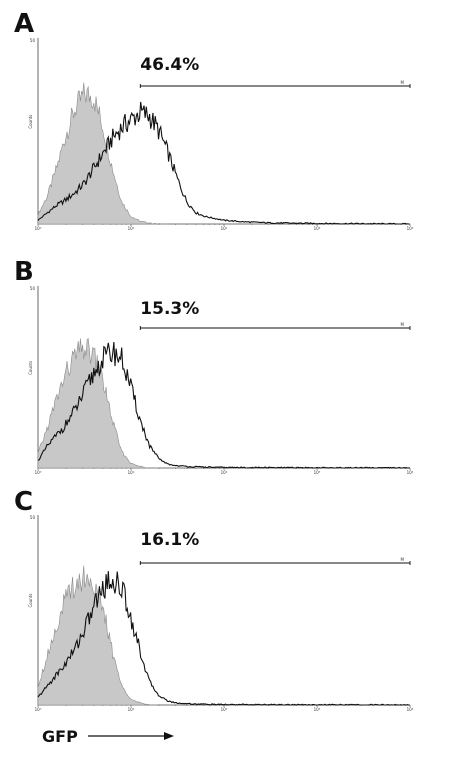 Image resolution: width=474 pixels, height=758 pixels. Describe the element at coordinates (23, 502) in the screenshot. I see `panel-c-letter: C` at that location.